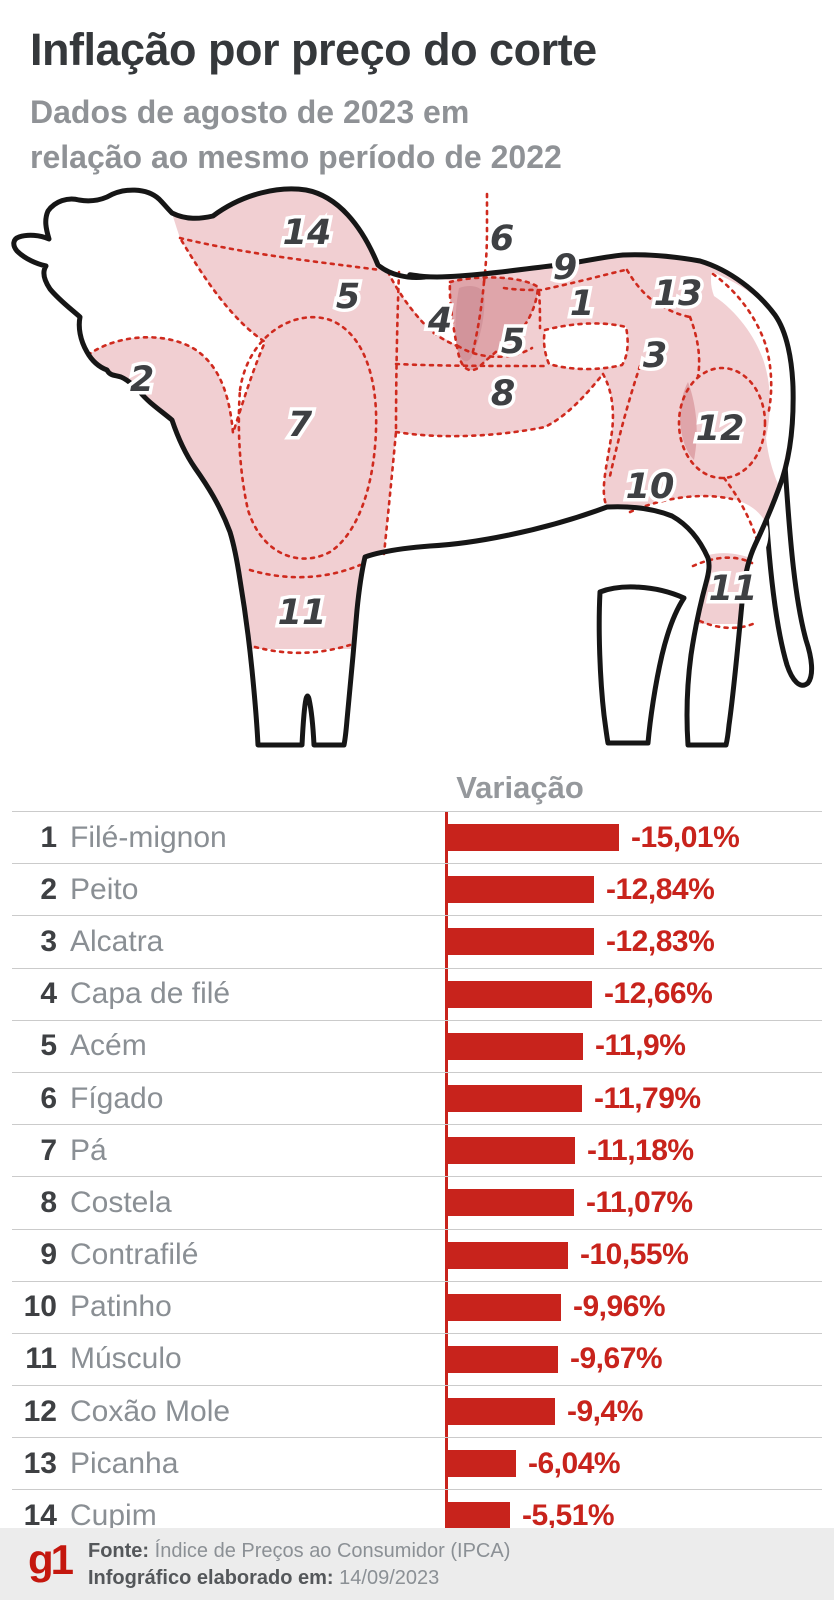 The image size is (834, 1600). What do you see at coordinates (639, 1202) in the screenshot?
I see `variation-value: -11,07%` at bounding box center [639, 1202].